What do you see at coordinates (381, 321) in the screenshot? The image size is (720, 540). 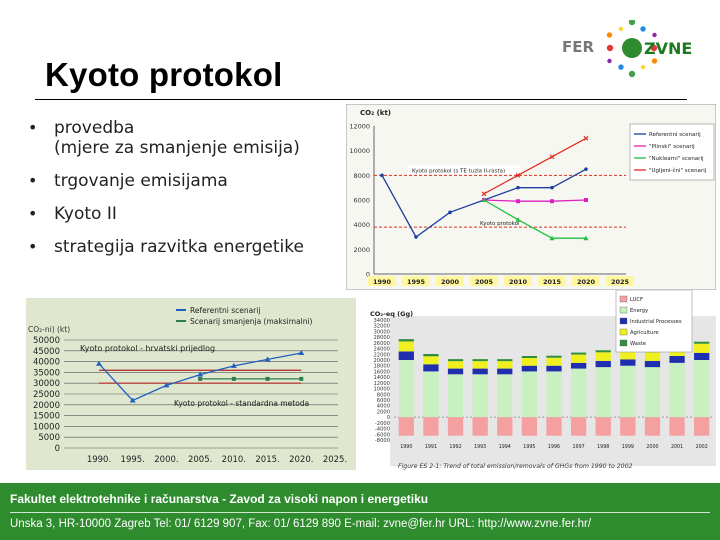 I see `y-tick-label: 34000` at bounding box center [381, 321].